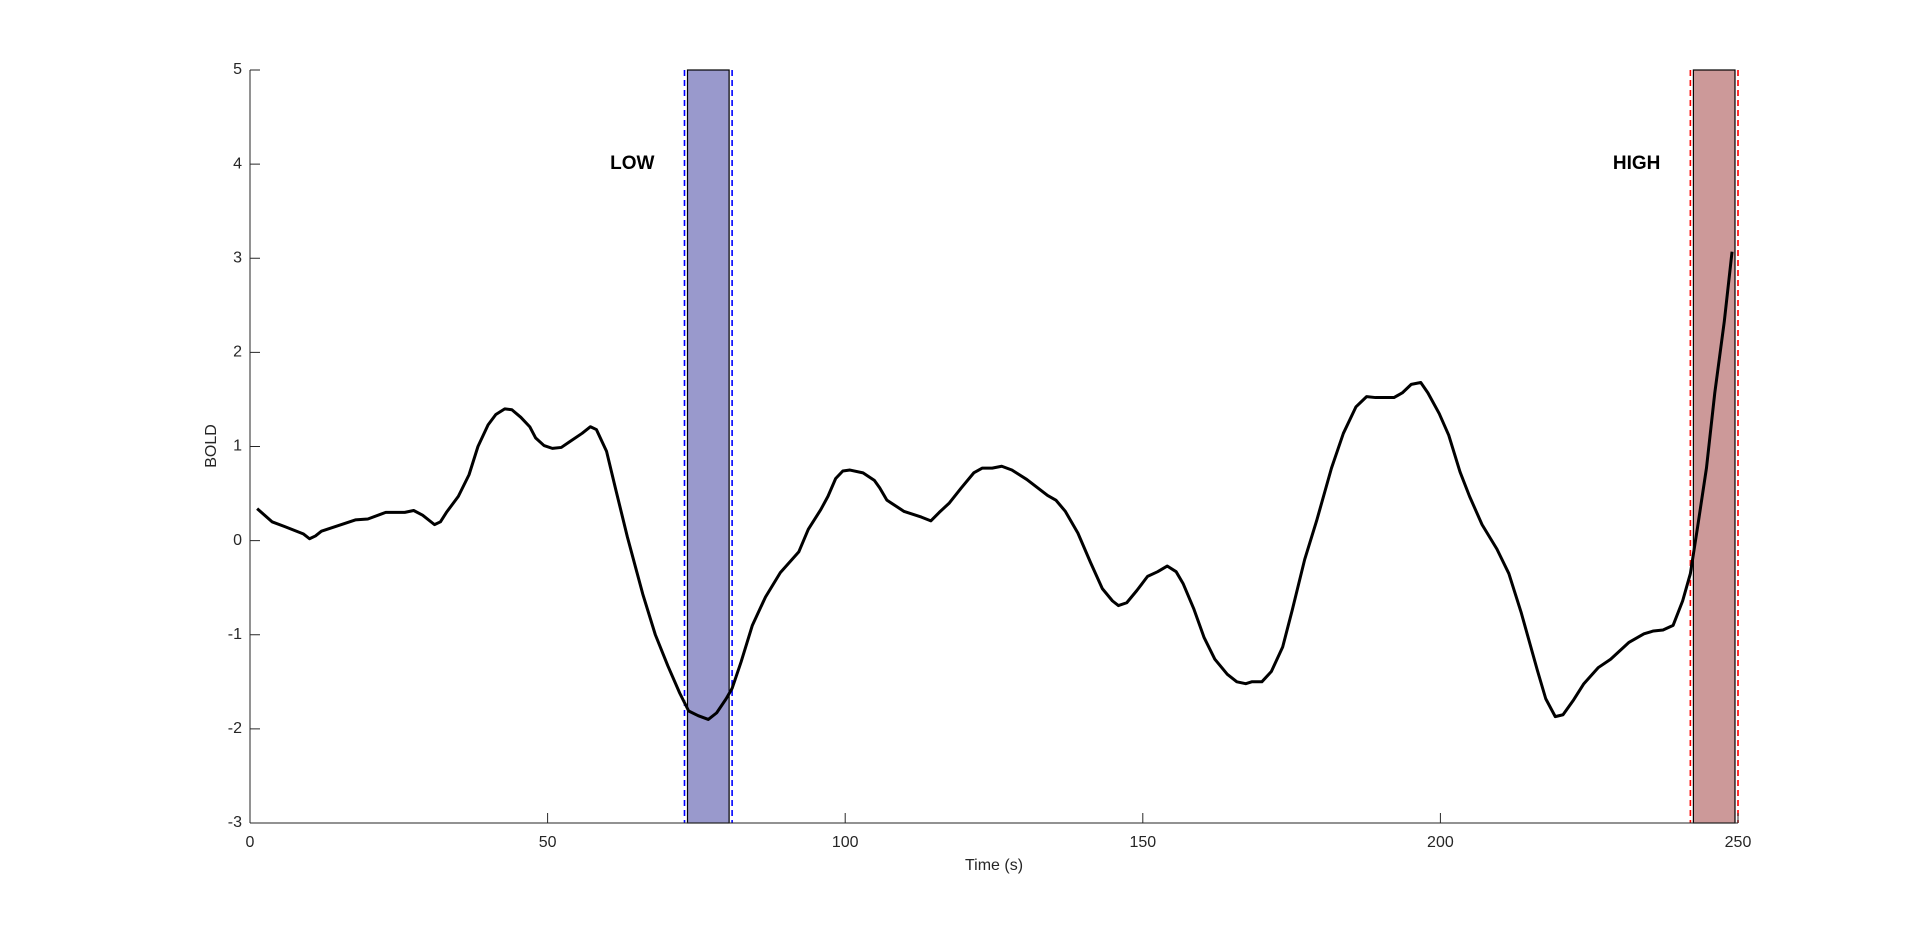 The width and height of the screenshot is (1920, 926). Describe the element at coordinates (235, 634) in the screenshot. I see `y-tick-label: -1` at that location.